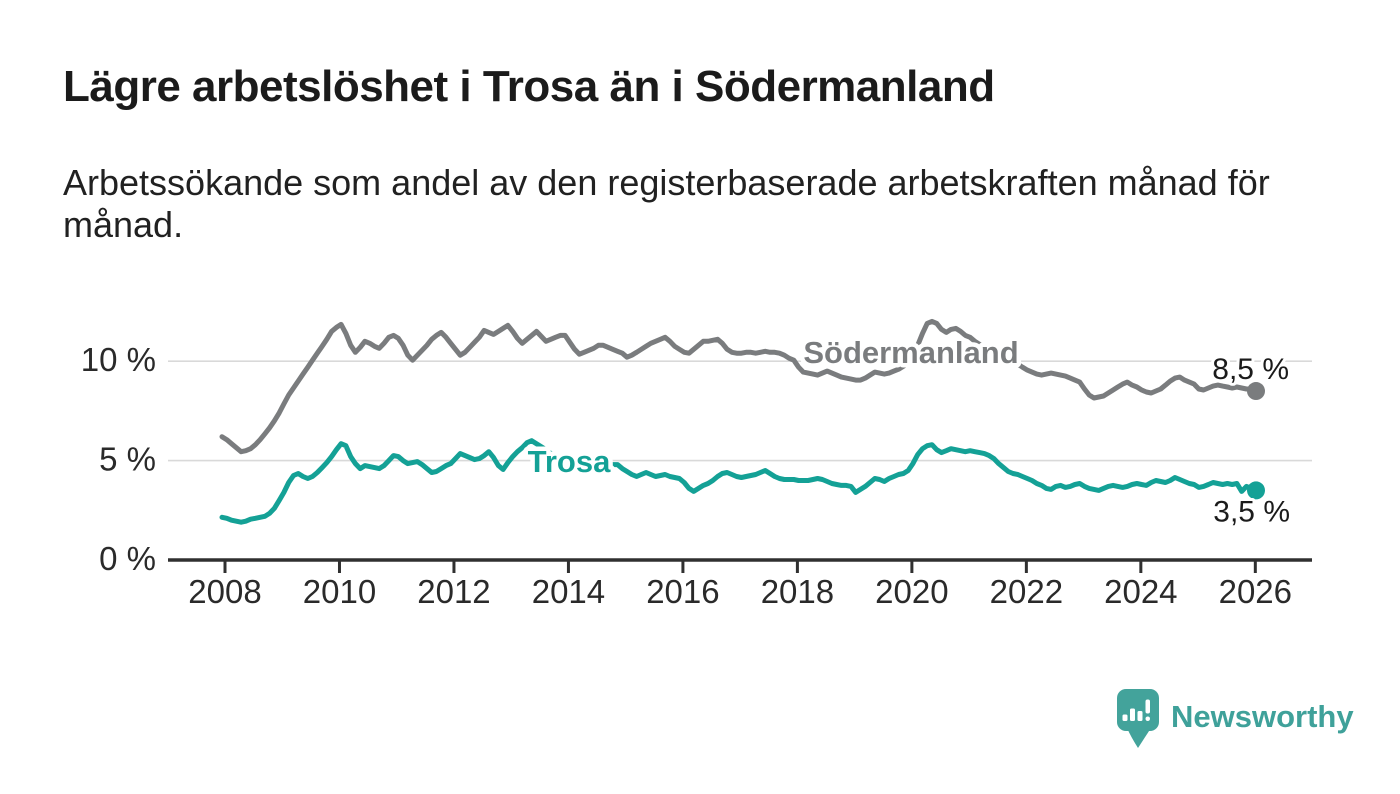  I want to click on end-dot-trosa, so click(1256, 490).